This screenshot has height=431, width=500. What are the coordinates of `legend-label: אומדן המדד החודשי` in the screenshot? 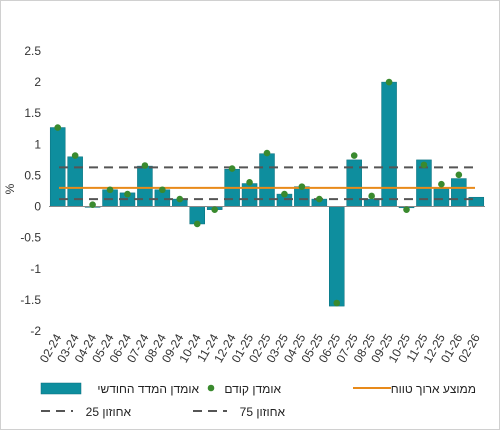 It's located at (148, 389).